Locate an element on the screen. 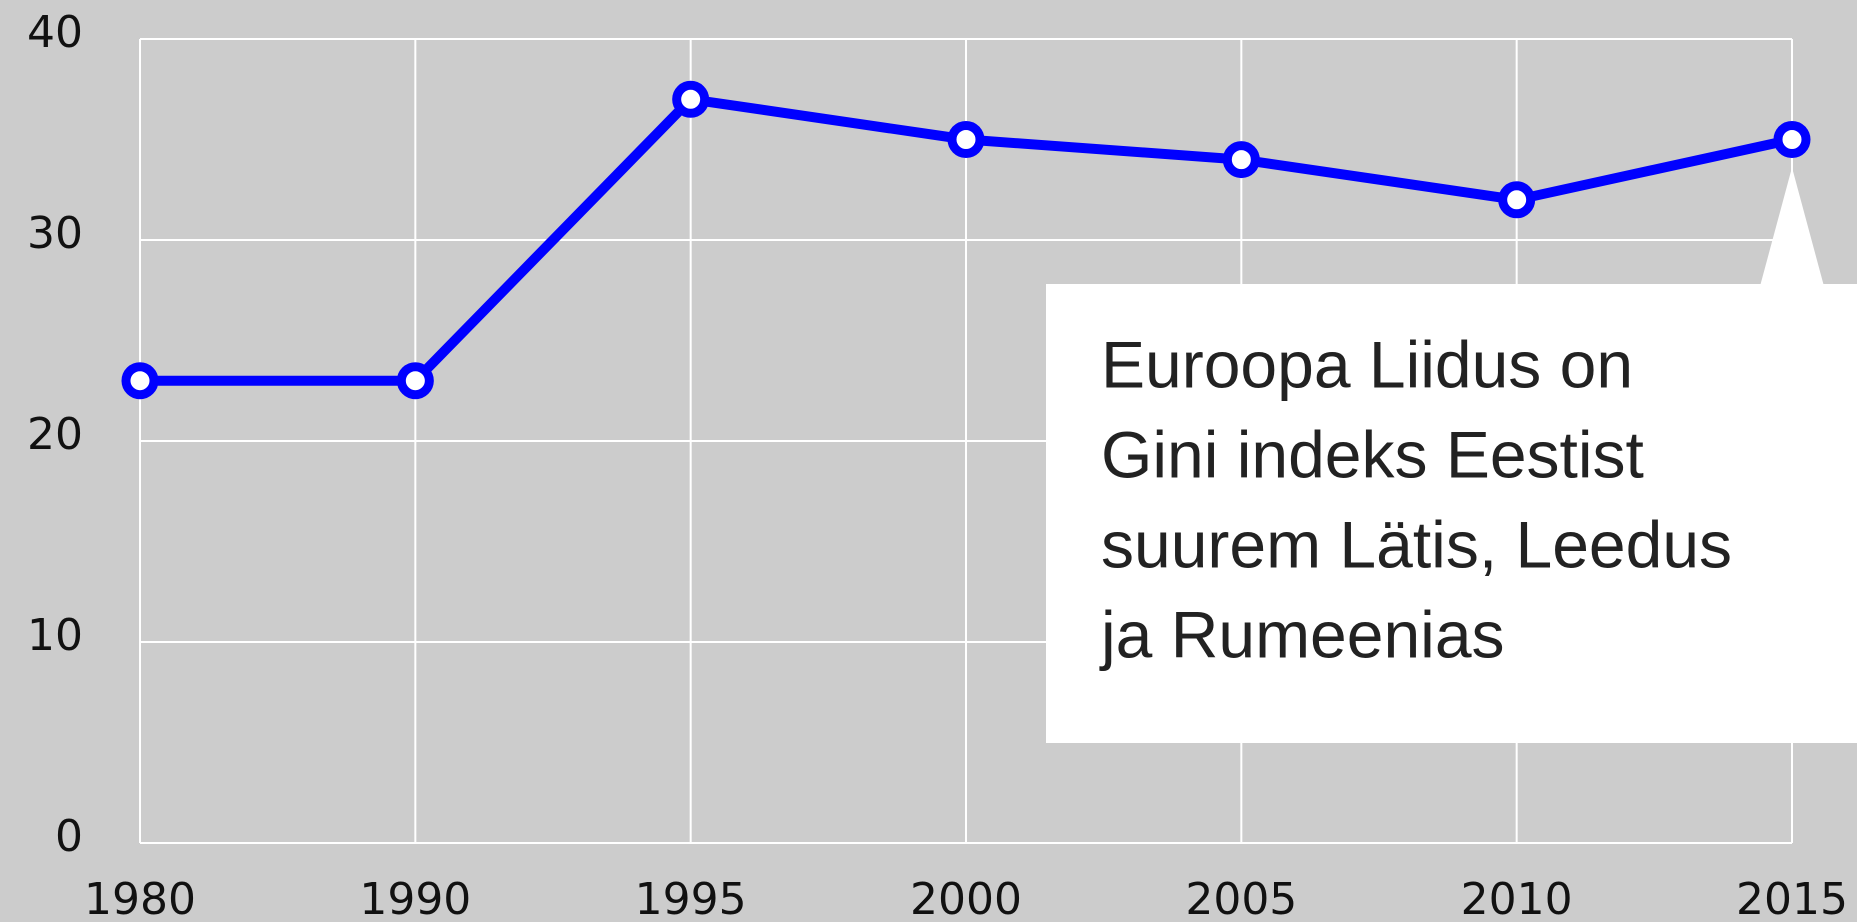 The width and height of the screenshot is (1857, 922). callout-pointer is located at coordinates (1792, 228).